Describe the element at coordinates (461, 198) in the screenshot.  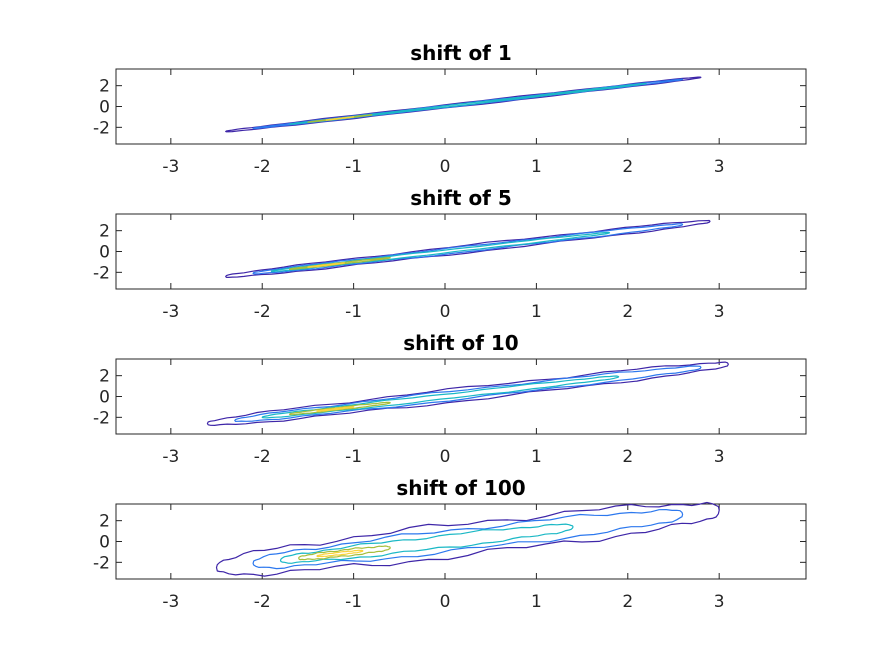
I see `subplot-title: shift of 5` at that location.